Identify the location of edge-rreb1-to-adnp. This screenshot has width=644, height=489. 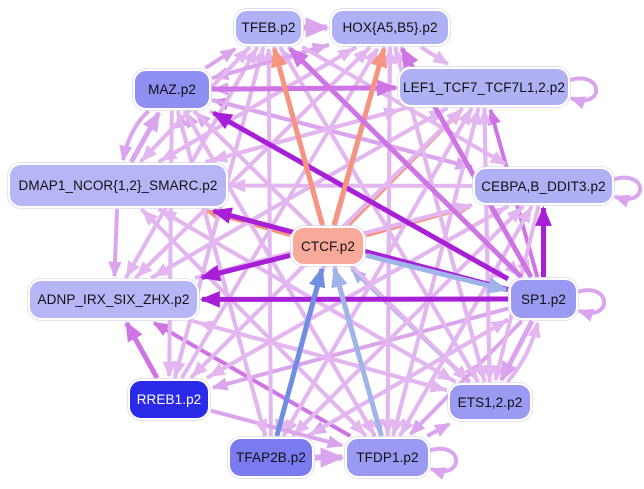
(142, 350).